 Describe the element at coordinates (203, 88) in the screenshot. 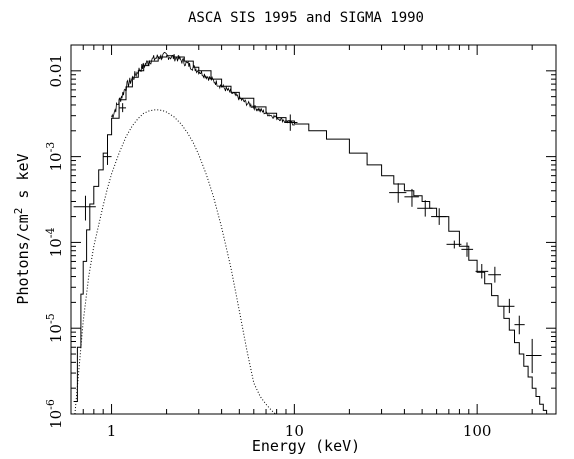

I see `data-noisy-line` at that location.